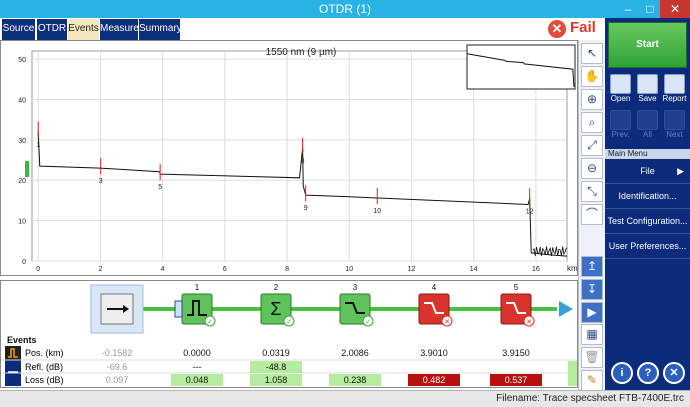  I want to click on exit-icon: ✕, so click(674, 373).